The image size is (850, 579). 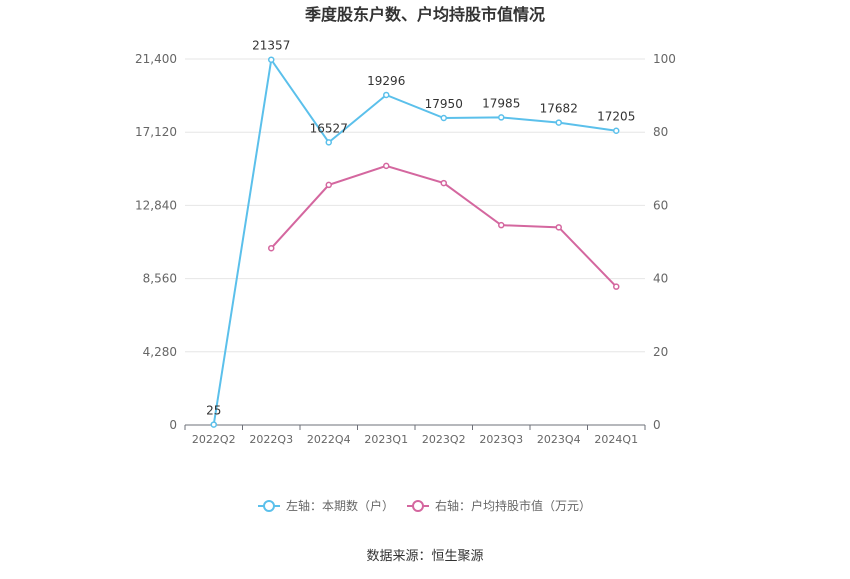 I want to click on right-tick-label: 0, so click(x=657, y=425).